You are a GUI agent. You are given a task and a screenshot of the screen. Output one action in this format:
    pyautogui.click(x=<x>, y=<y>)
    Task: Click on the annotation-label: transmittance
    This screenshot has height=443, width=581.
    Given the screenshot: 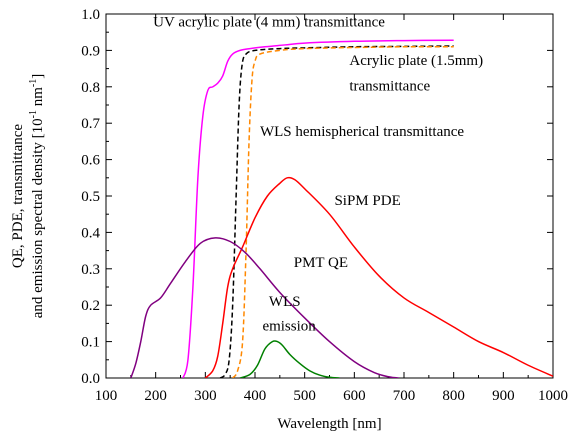 What is the action you would take?
    pyautogui.click(x=389, y=86)
    